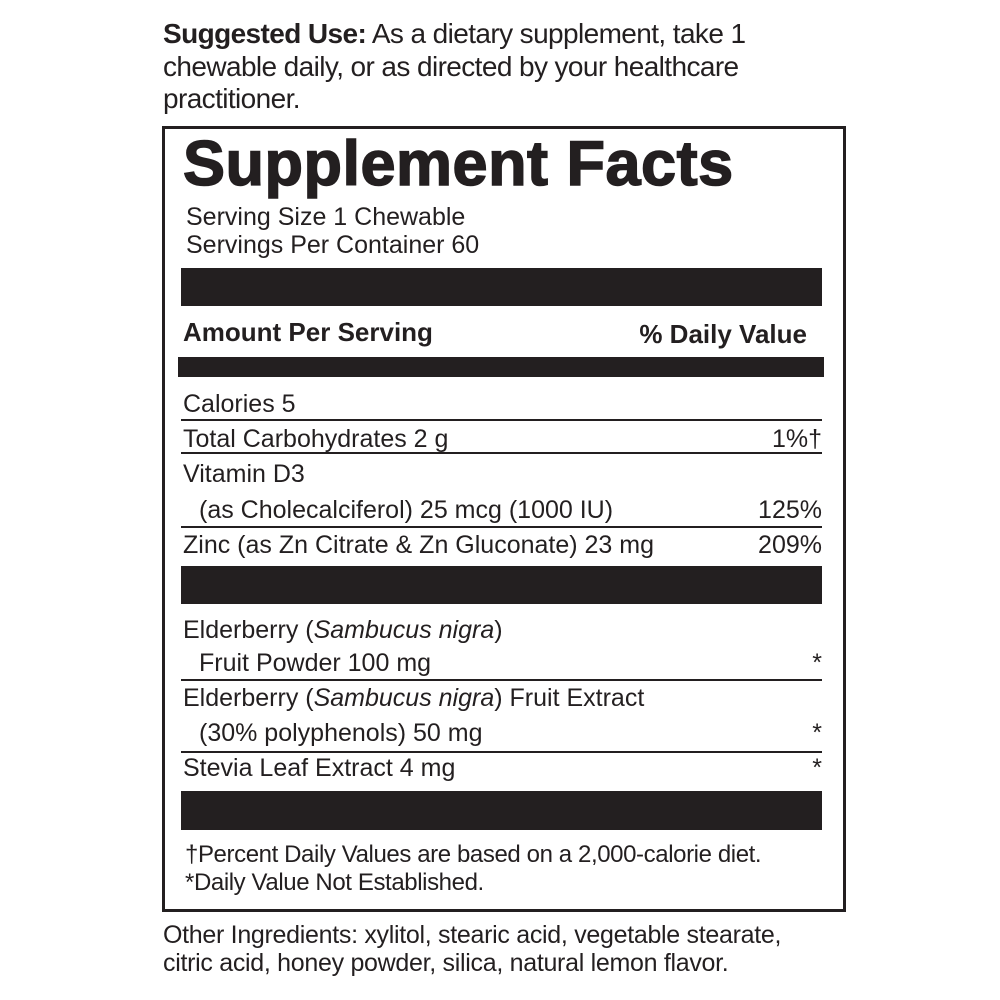 The width and height of the screenshot is (1000, 1000). What do you see at coordinates (406, 510) in the screenshot?
I see `vitamin-d3-detail: (as Cholecalciferol) 25 mcg (1000 IU)` at bounding box center [406, 510].